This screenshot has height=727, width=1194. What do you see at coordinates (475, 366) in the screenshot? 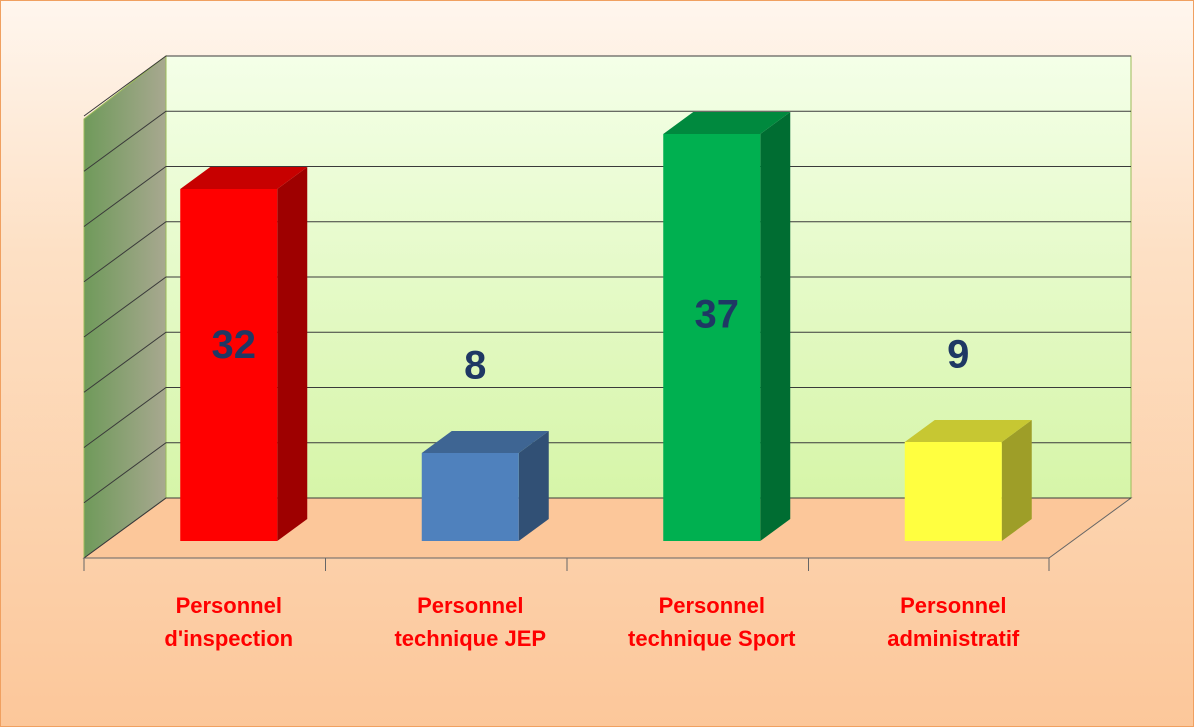
I see `value-label: 8` at bounding box center [475, 366].